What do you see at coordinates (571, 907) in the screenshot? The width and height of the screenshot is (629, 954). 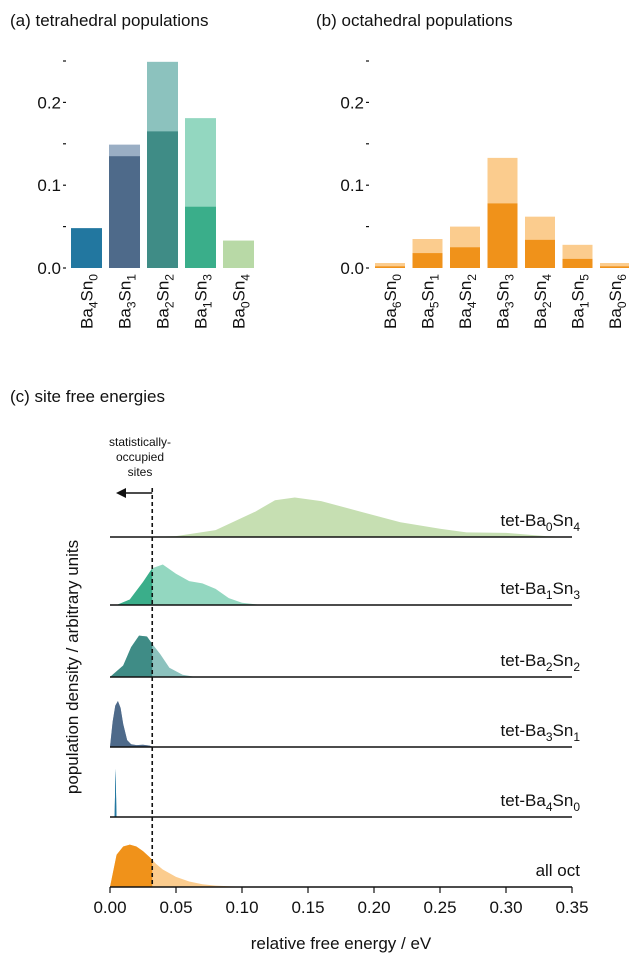 I see `x-tick-label: 0.35` at bounding box center [571, 907].